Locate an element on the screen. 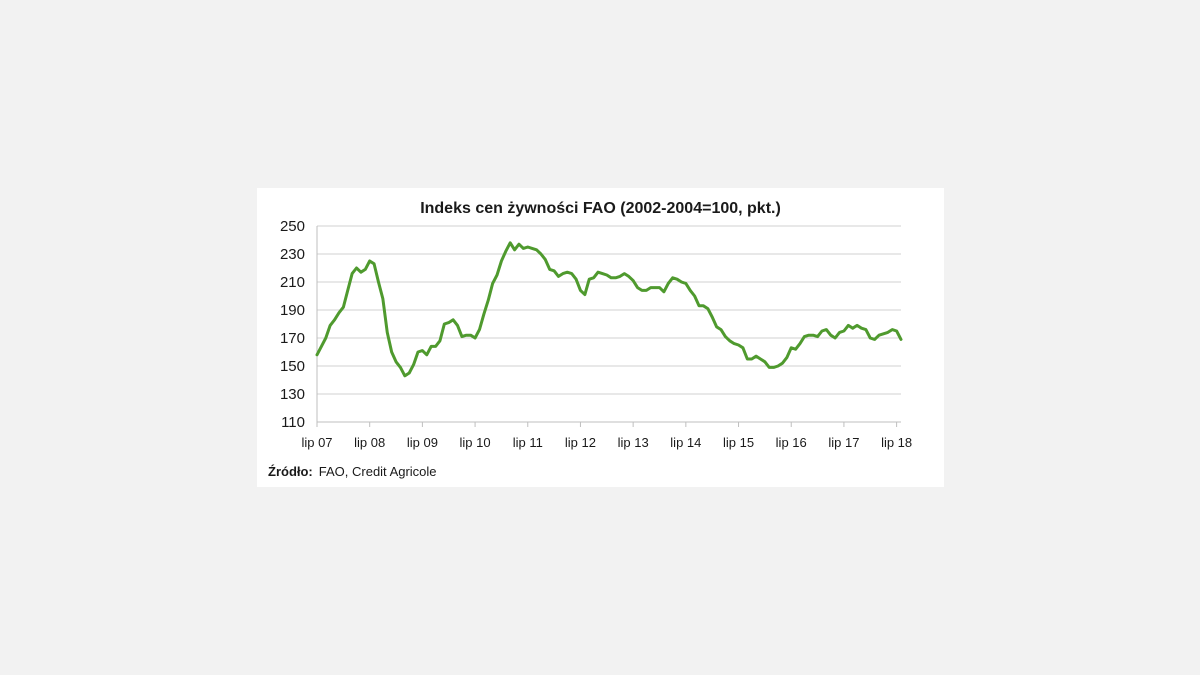 This screenshot has width=1200, height=675. x-tick-label: lip 13 is located at coordinates (633, 442).